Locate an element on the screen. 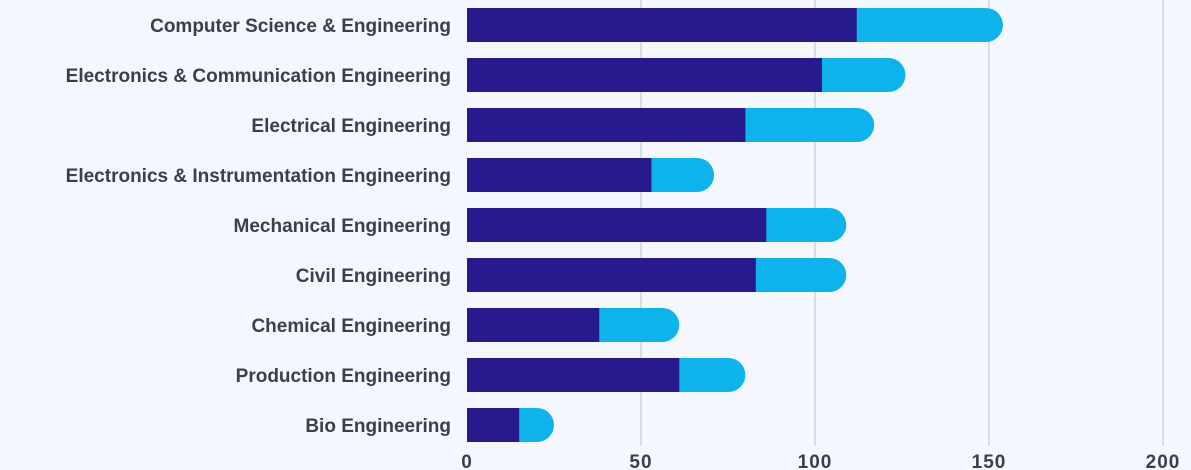 Image resolution: width=1191 pixels, height=470 pixels. category-label-4: Mechanical Engineering is located at coordinates (343, 226).